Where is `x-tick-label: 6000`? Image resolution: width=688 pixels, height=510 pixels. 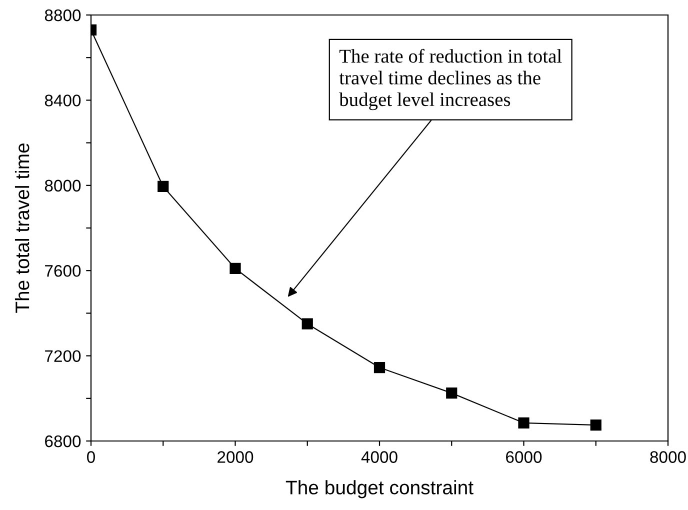
x-tick-label: 6000 is located at coordinates (524, 457).